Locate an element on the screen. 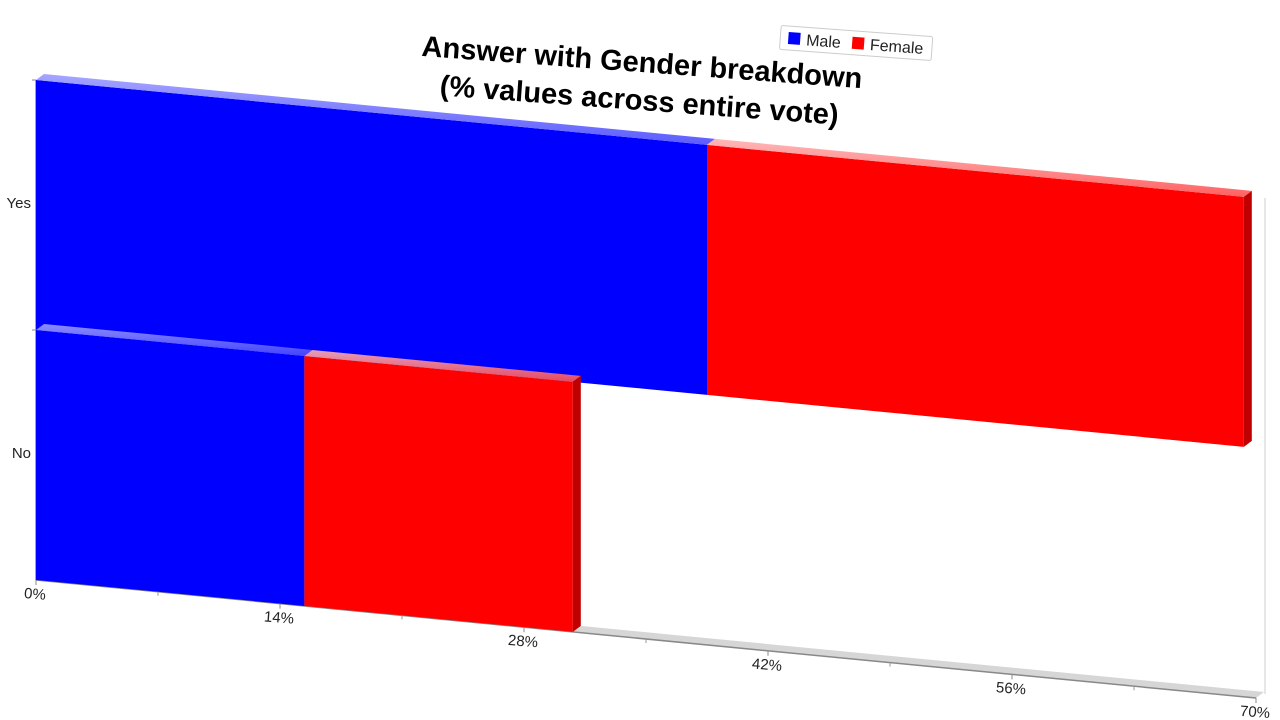 This screenshot has width=1280, height=720. category-labels: Yes No is located at coordinates (19, 328).